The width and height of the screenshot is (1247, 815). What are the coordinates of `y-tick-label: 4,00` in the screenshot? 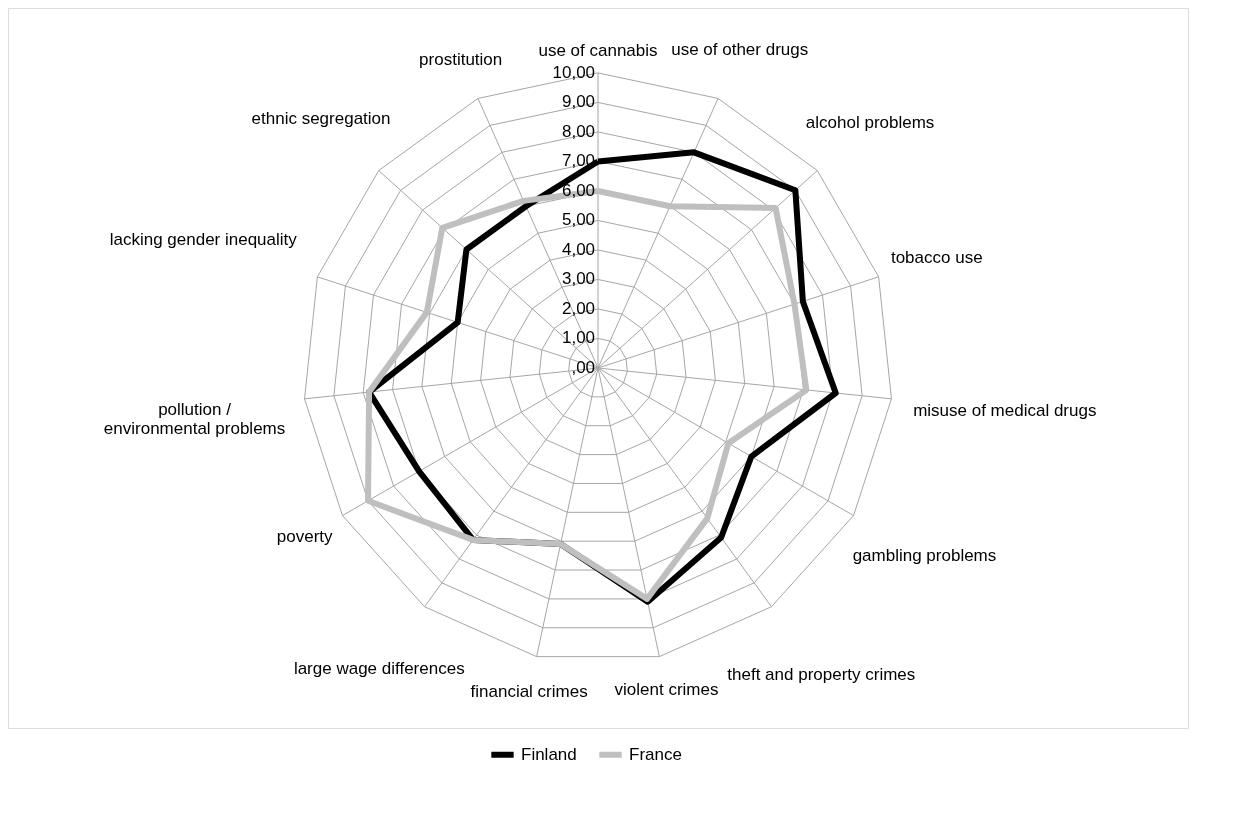 It's located at (578, 249).